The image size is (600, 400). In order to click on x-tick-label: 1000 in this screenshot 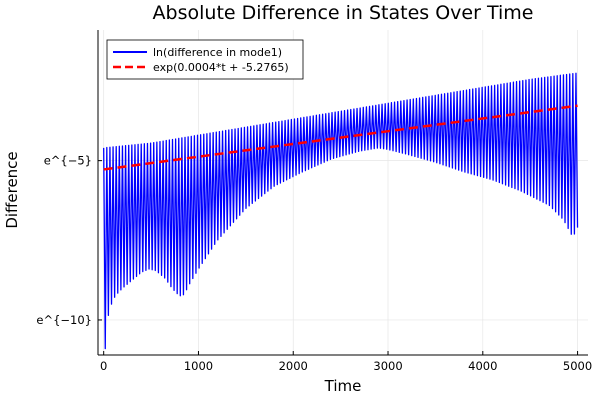, I will do `click(198, 366)`.